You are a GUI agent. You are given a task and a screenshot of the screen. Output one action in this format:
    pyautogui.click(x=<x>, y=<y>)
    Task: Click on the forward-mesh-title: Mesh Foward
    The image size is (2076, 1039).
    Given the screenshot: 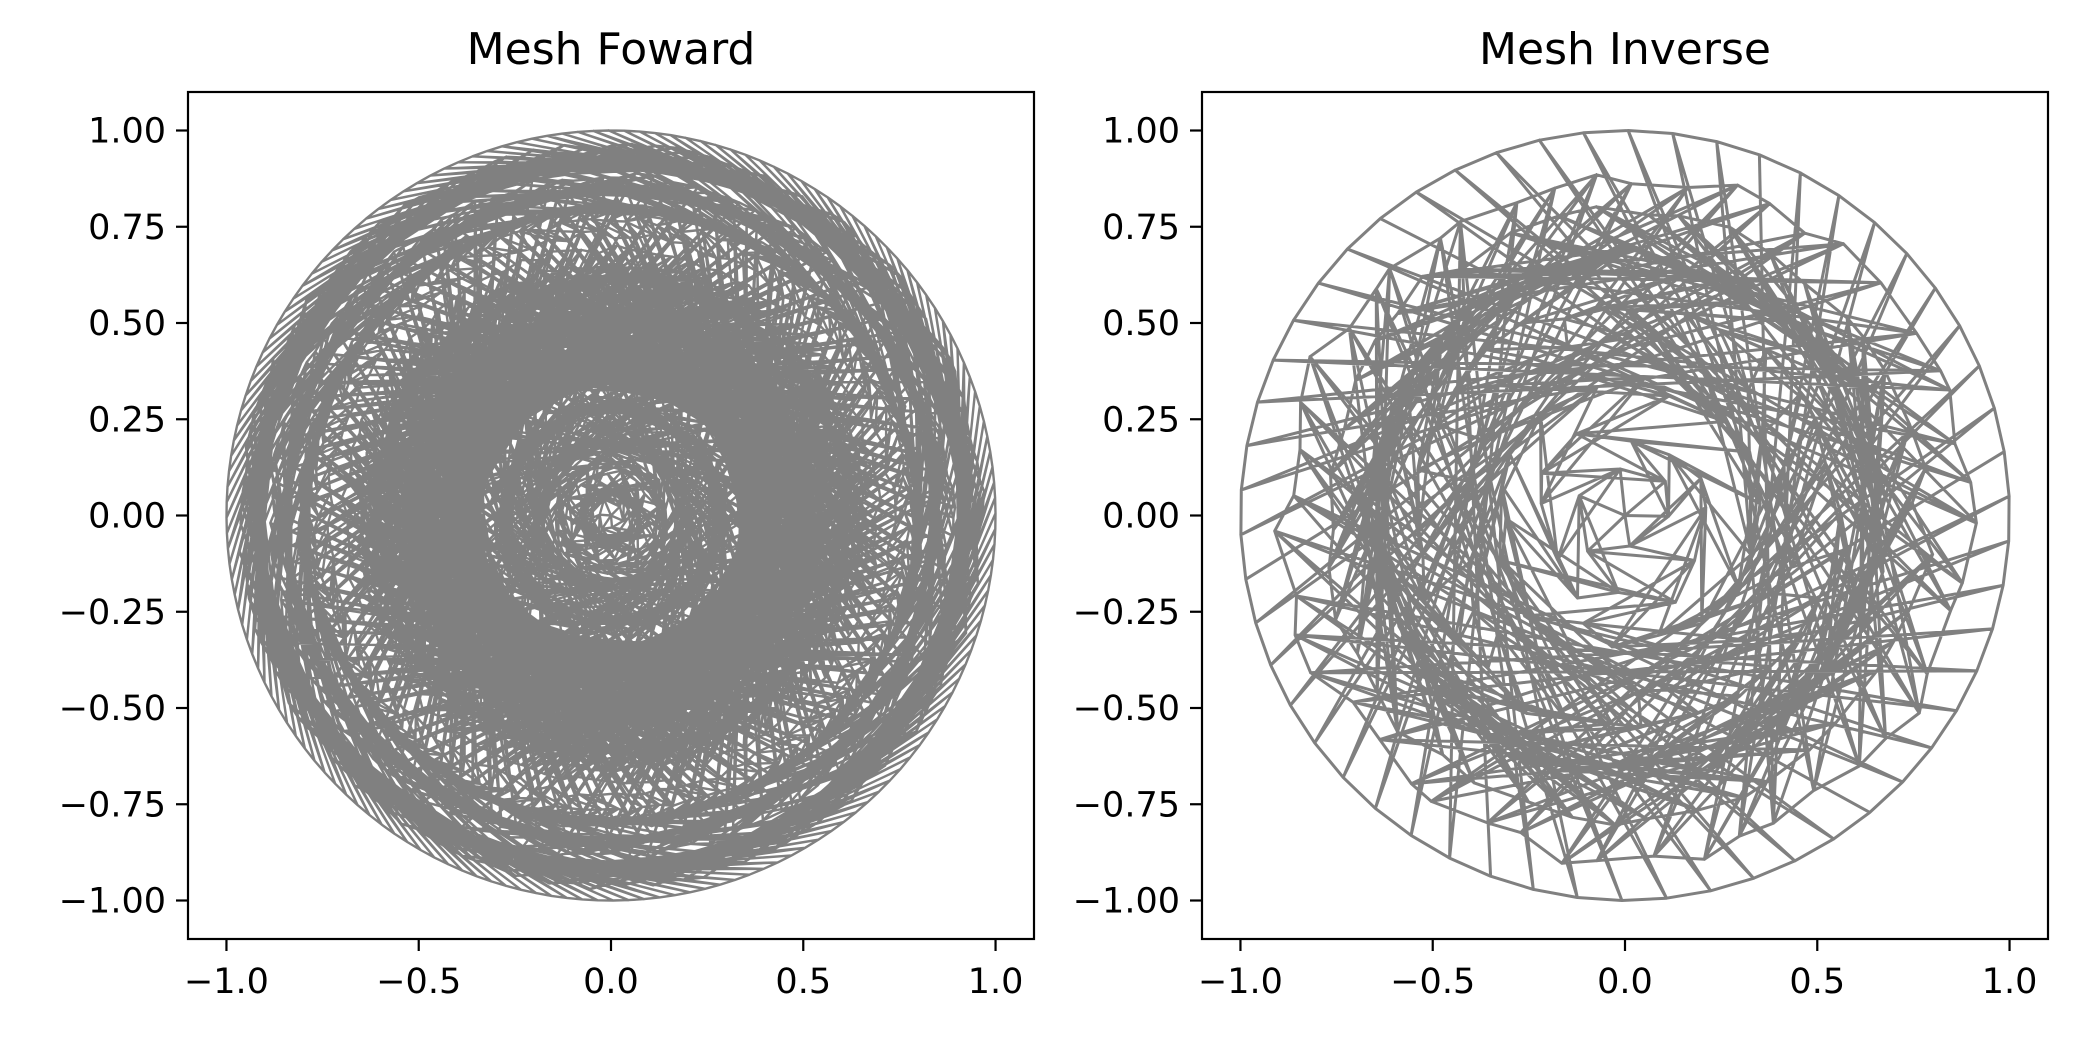 What is the action you would take?
    pyautogui.click(x=611, y=49)
    